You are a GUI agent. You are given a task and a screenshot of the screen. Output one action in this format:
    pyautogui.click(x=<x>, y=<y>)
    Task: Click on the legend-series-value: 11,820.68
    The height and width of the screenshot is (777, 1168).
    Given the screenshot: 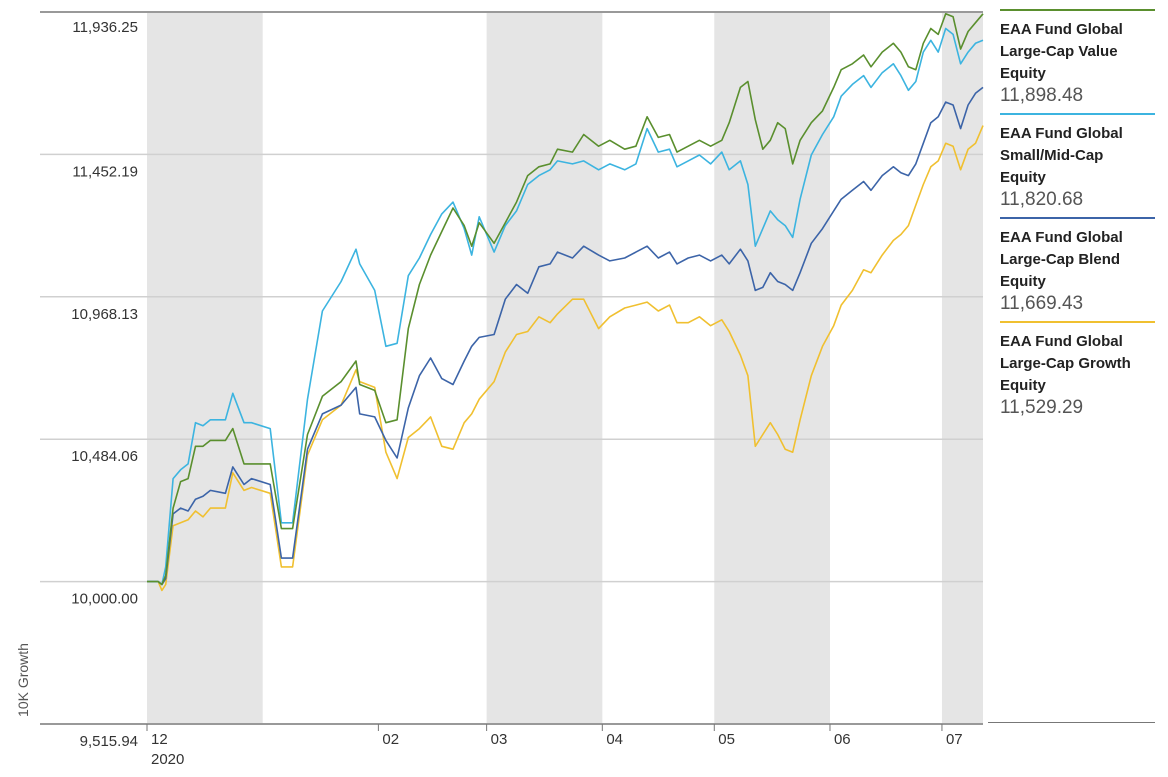 What is the action you would take?
    pyautogui.click(x=1042, y=199)
    